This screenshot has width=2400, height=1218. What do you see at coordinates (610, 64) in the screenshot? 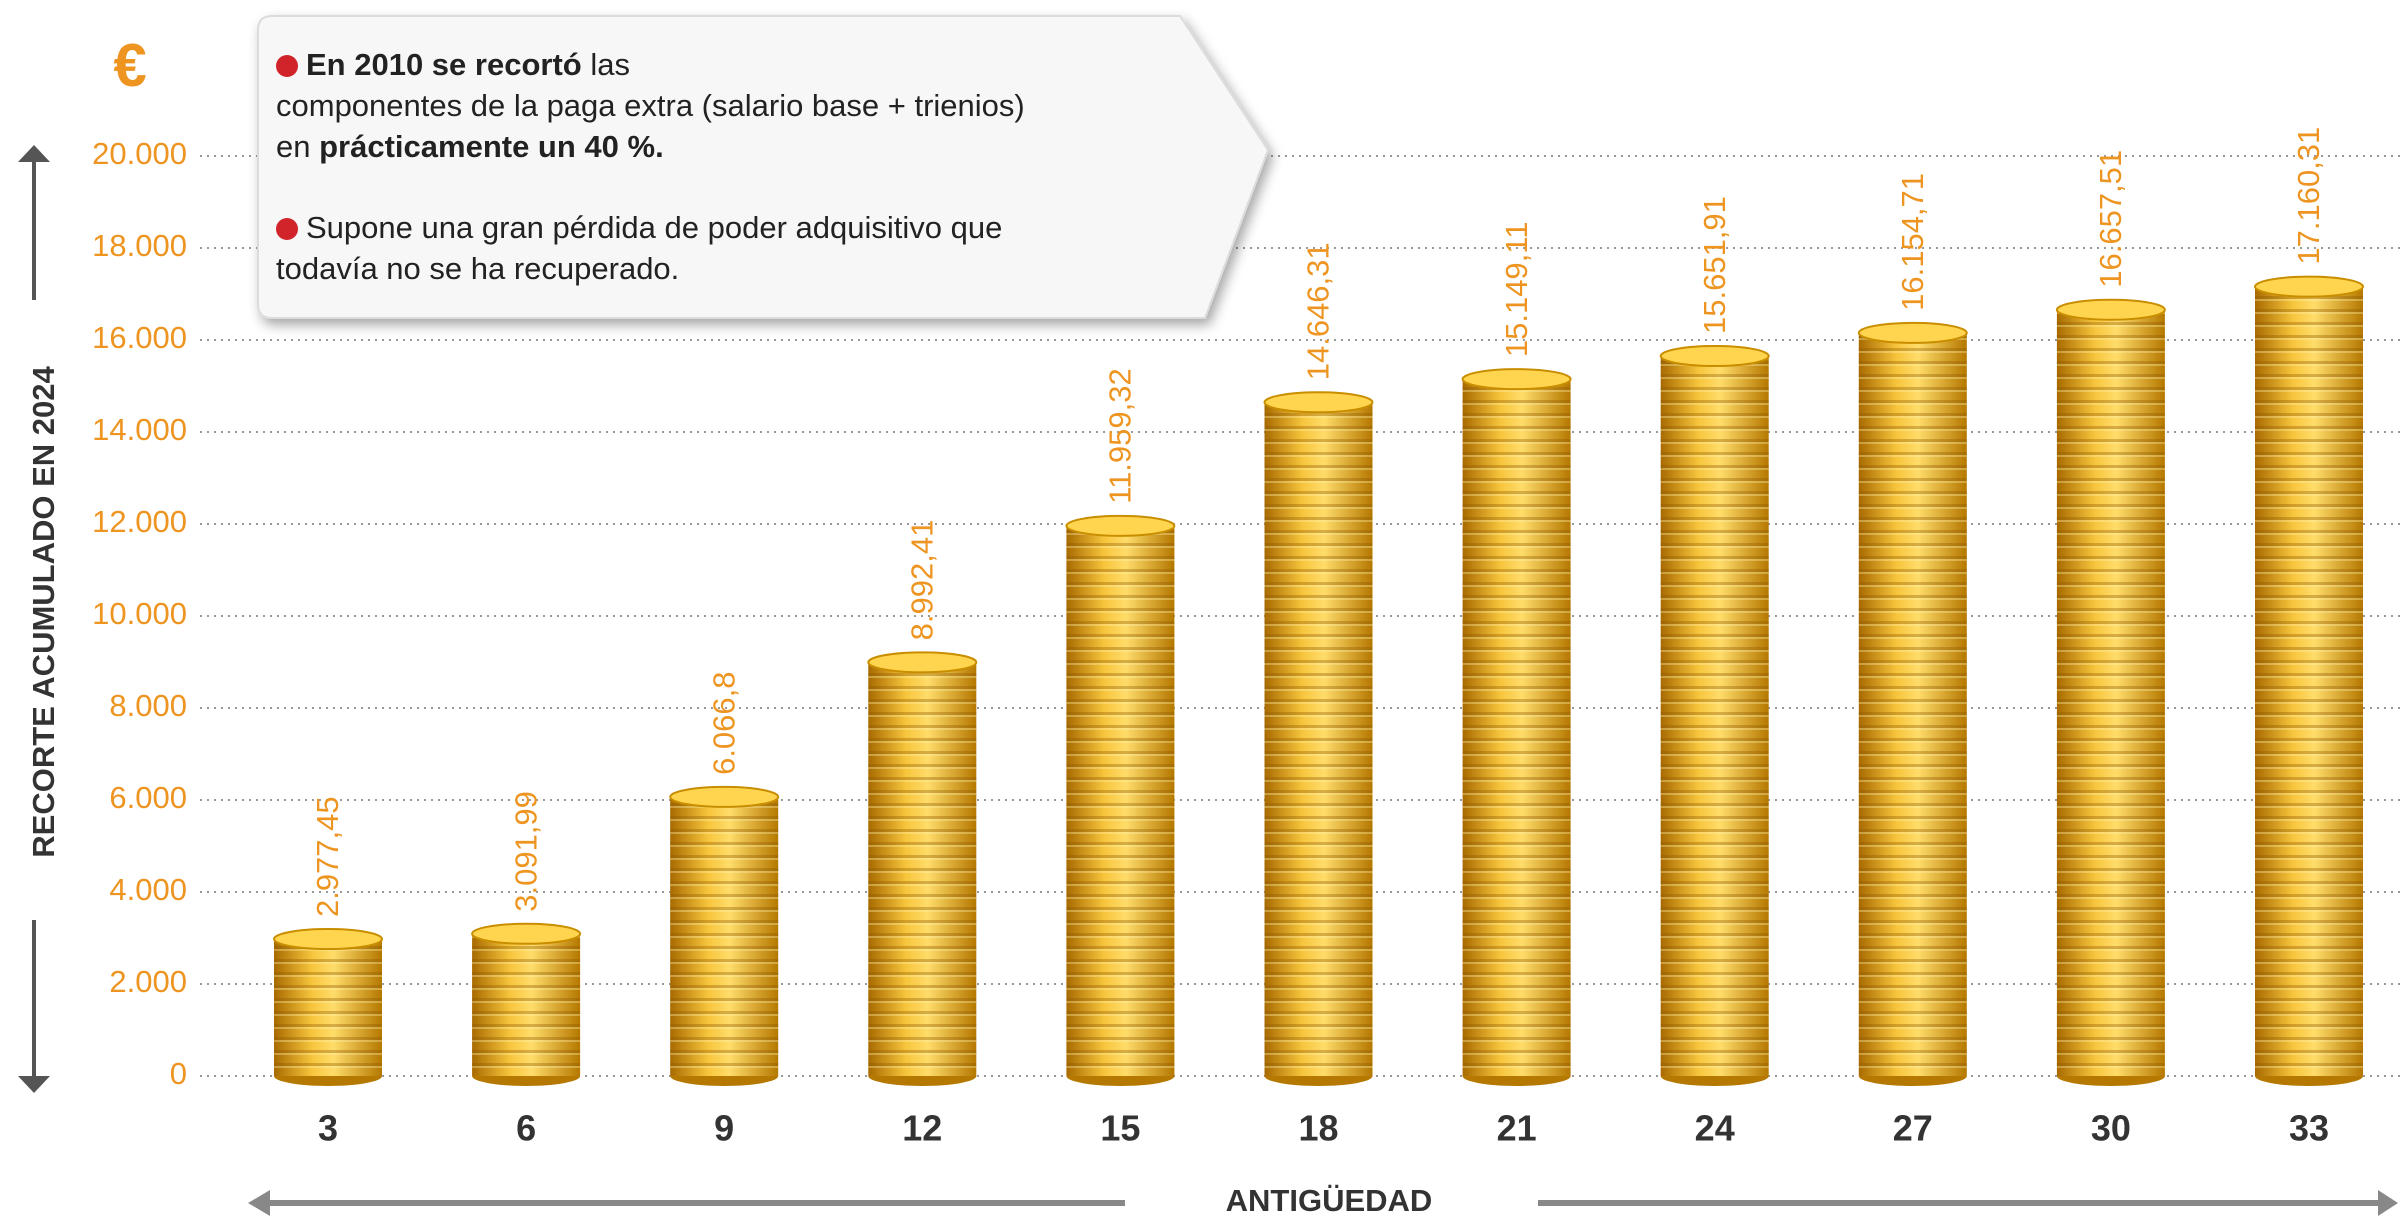
I see `annotation-text: las` at bounding box center [610, 64].